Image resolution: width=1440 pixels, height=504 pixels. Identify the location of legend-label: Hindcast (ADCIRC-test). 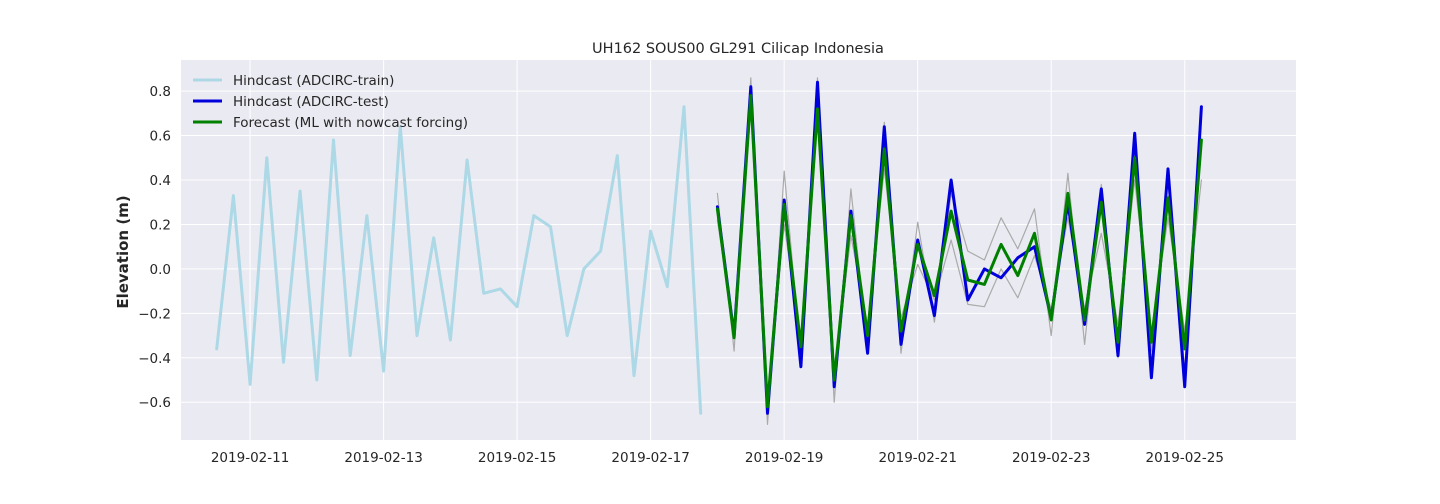
(311, 102).